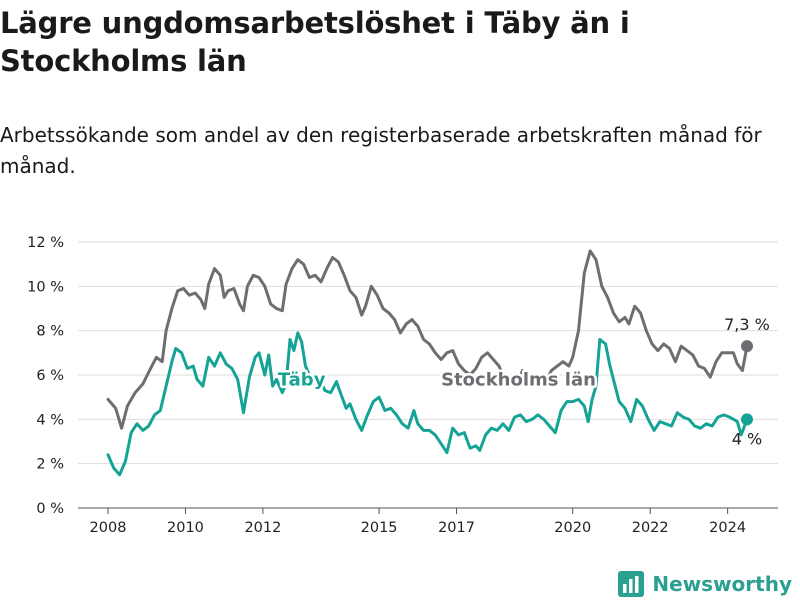 This screenshot has width=800, height=600. I want to click on end-value-label: 7,3 %, so click(747, 324).